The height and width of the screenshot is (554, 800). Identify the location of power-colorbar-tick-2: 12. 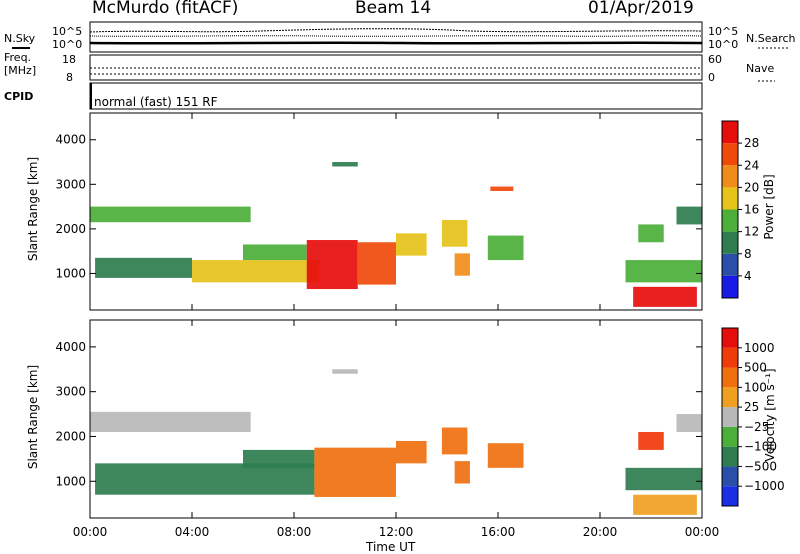
(751, 232).